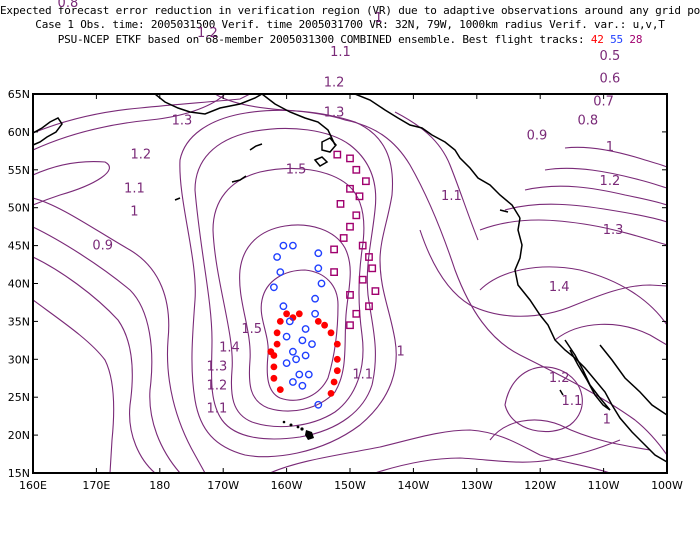 Image resolution: width=700 pixels, height=540 pixels. I want to click on lon-label: 160W, so click(287, 485).